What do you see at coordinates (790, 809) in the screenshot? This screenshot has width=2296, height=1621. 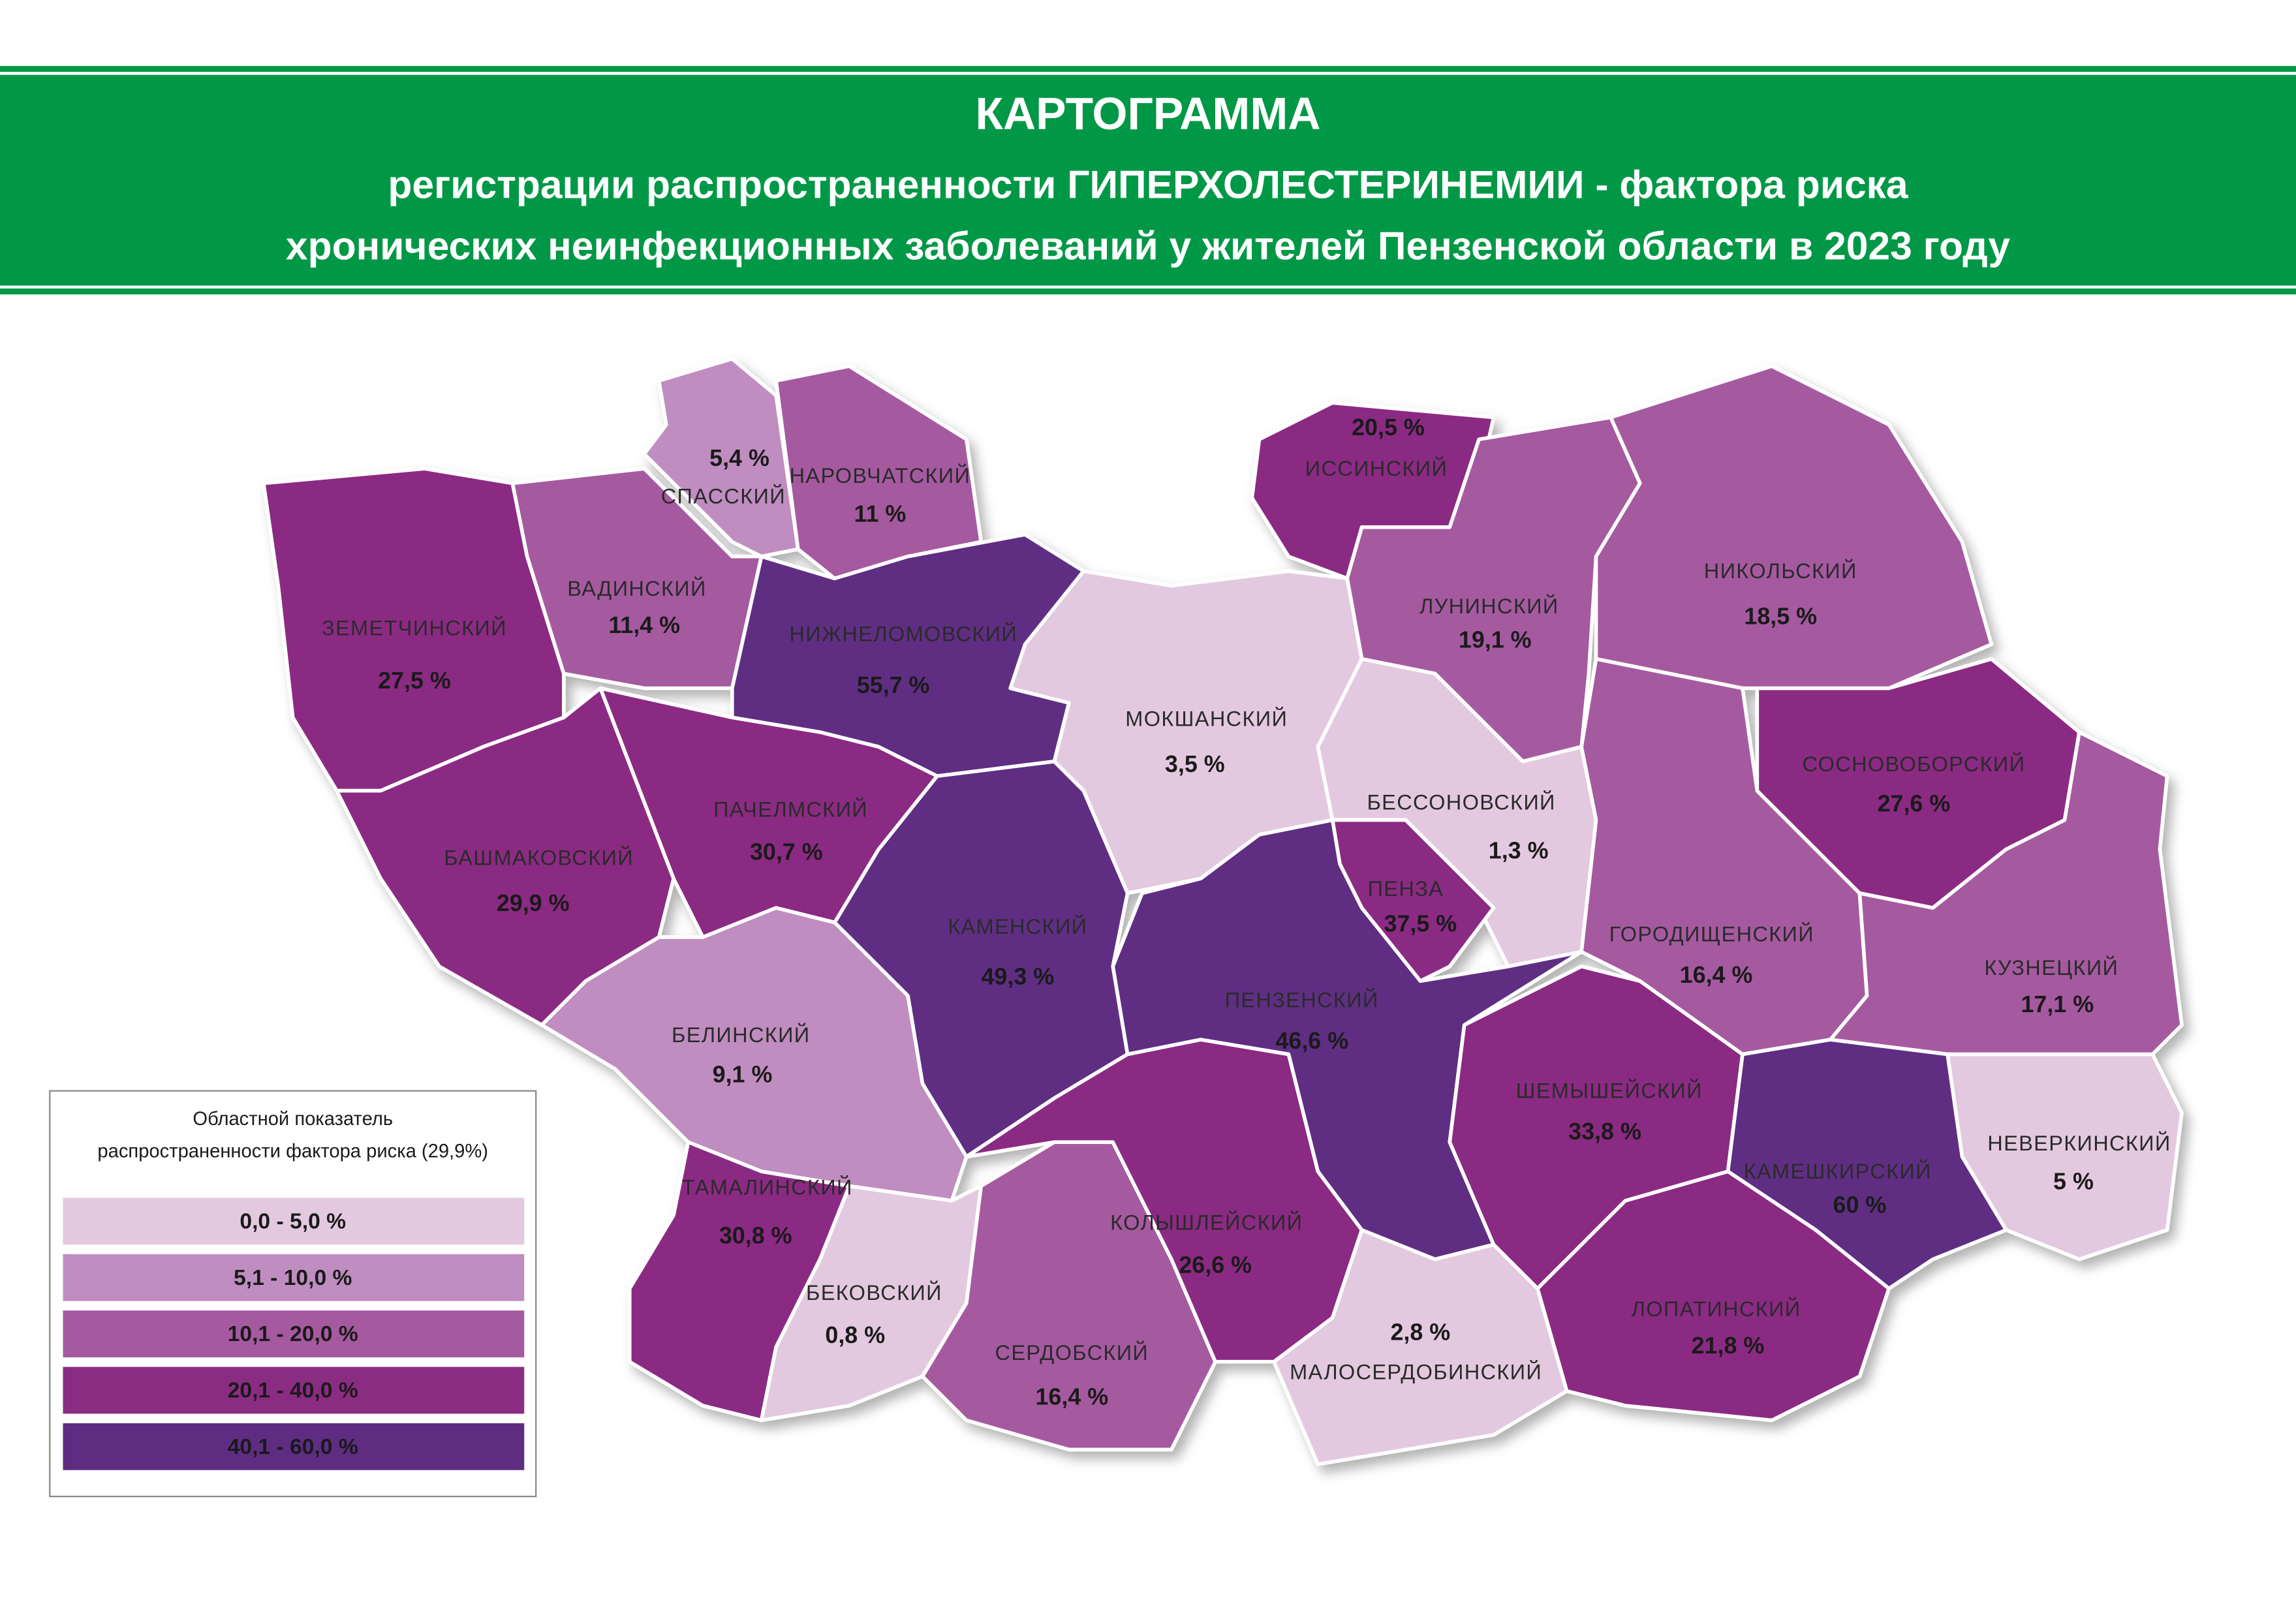 I see `region-name: ПАЧЕЛМСКИЙ` at bounding box center [790, 809].